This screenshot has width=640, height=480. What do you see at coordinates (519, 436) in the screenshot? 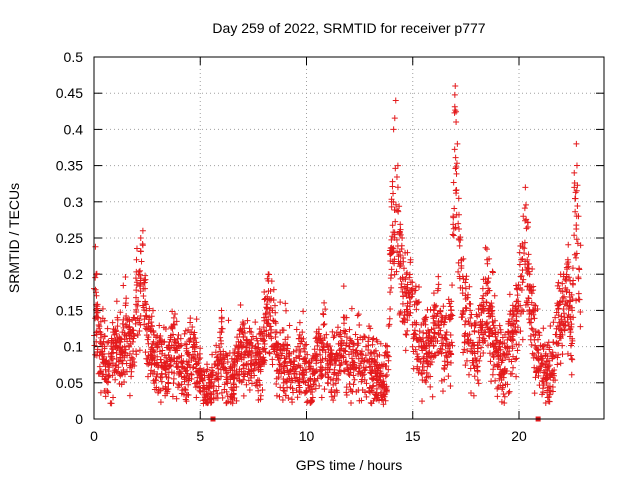
I see `x-tick-label: 20` at bounding box center [519, 436].